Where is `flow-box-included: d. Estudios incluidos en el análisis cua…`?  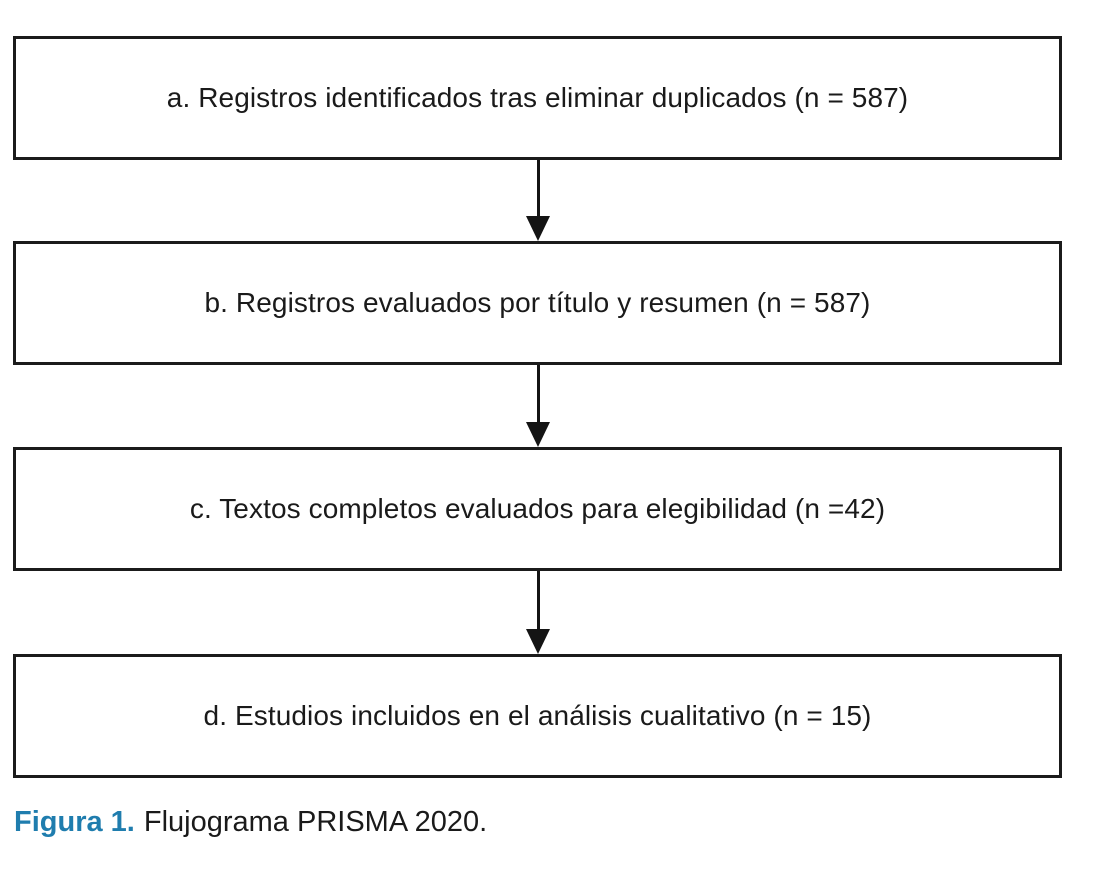
flow-box-included: d. Estudios incluidos en el análisis cua… is located at coordinates (537, 716).